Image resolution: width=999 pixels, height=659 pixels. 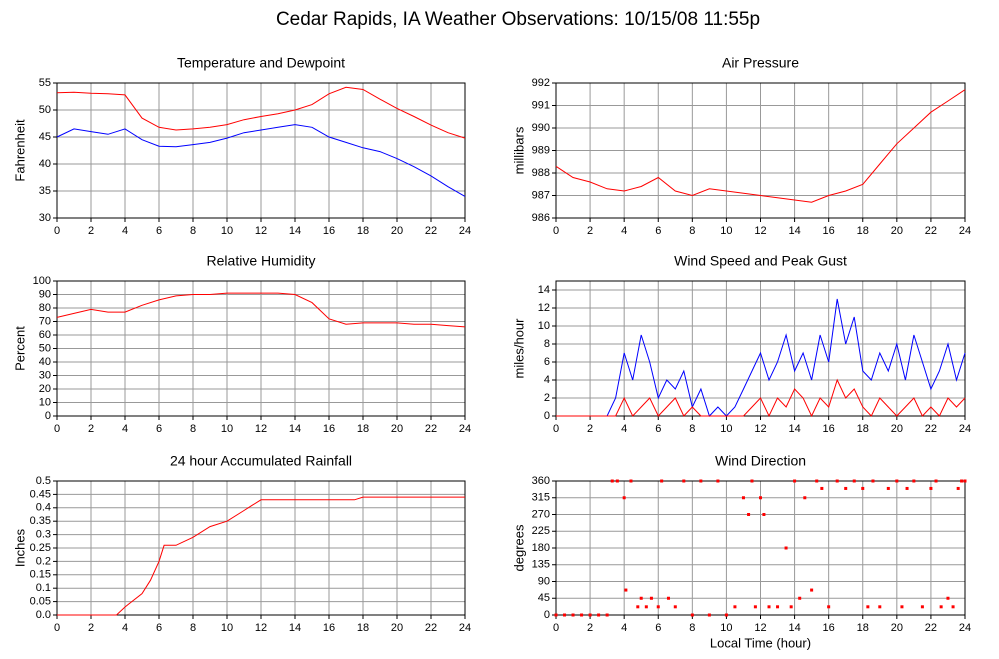 What do you see at coordinates (518, 150) in the screenshot?
I see `y-axis-label: millibars` at bounding box center [518, 150].